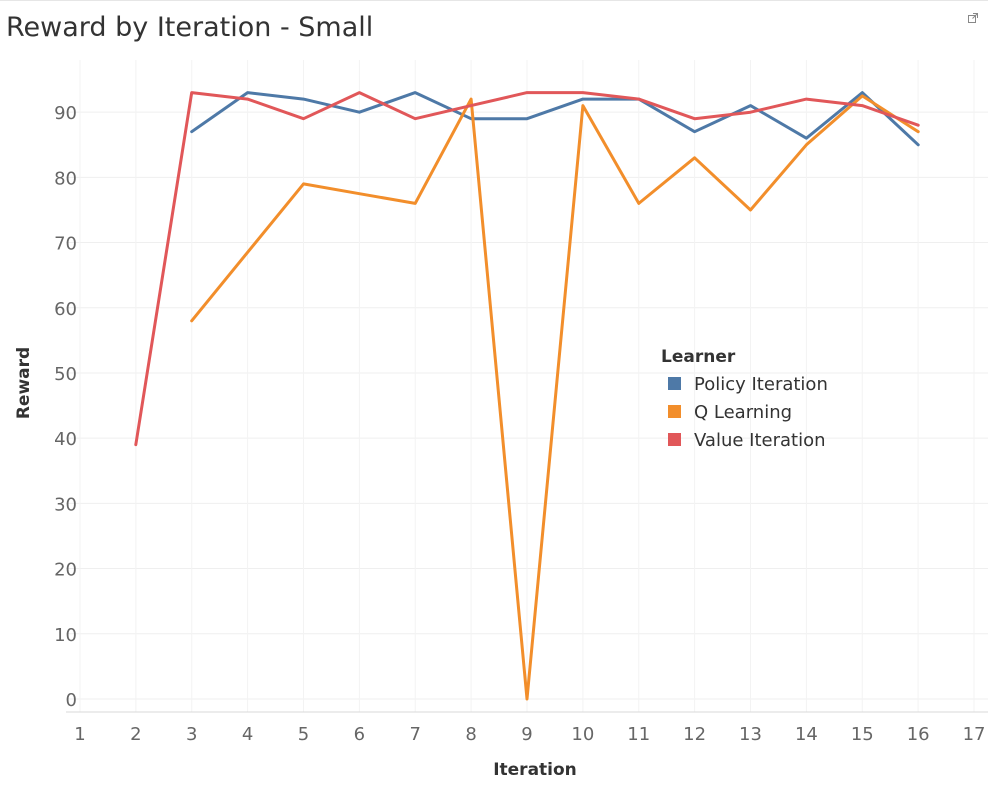 Image resolution: width=988 pixels, height=788 pixels. What do you see at coordinates (760, 440) in the screenshot?
I see `legend-label: Value Iteration` at bounding box center [760, 440].